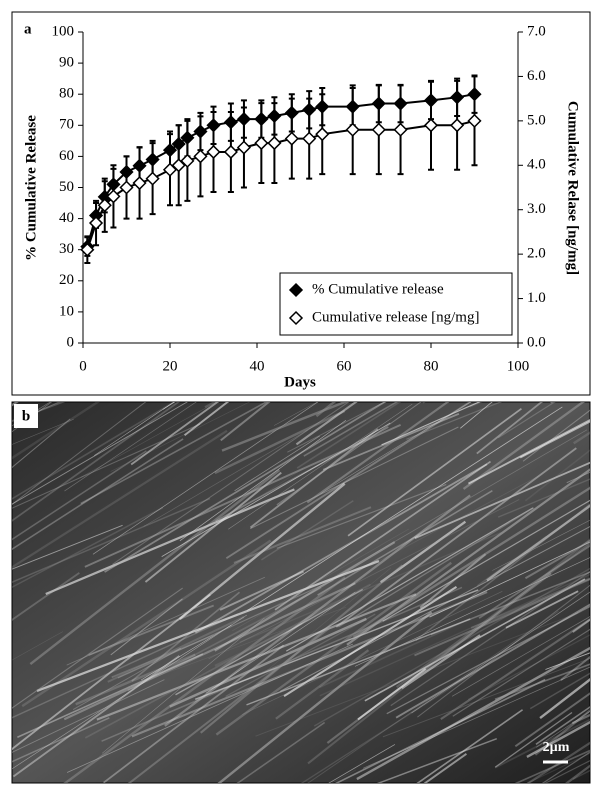 This screenshot has height=789, width=600. I want to click on y-tick-label: 20, so click(66, 280).